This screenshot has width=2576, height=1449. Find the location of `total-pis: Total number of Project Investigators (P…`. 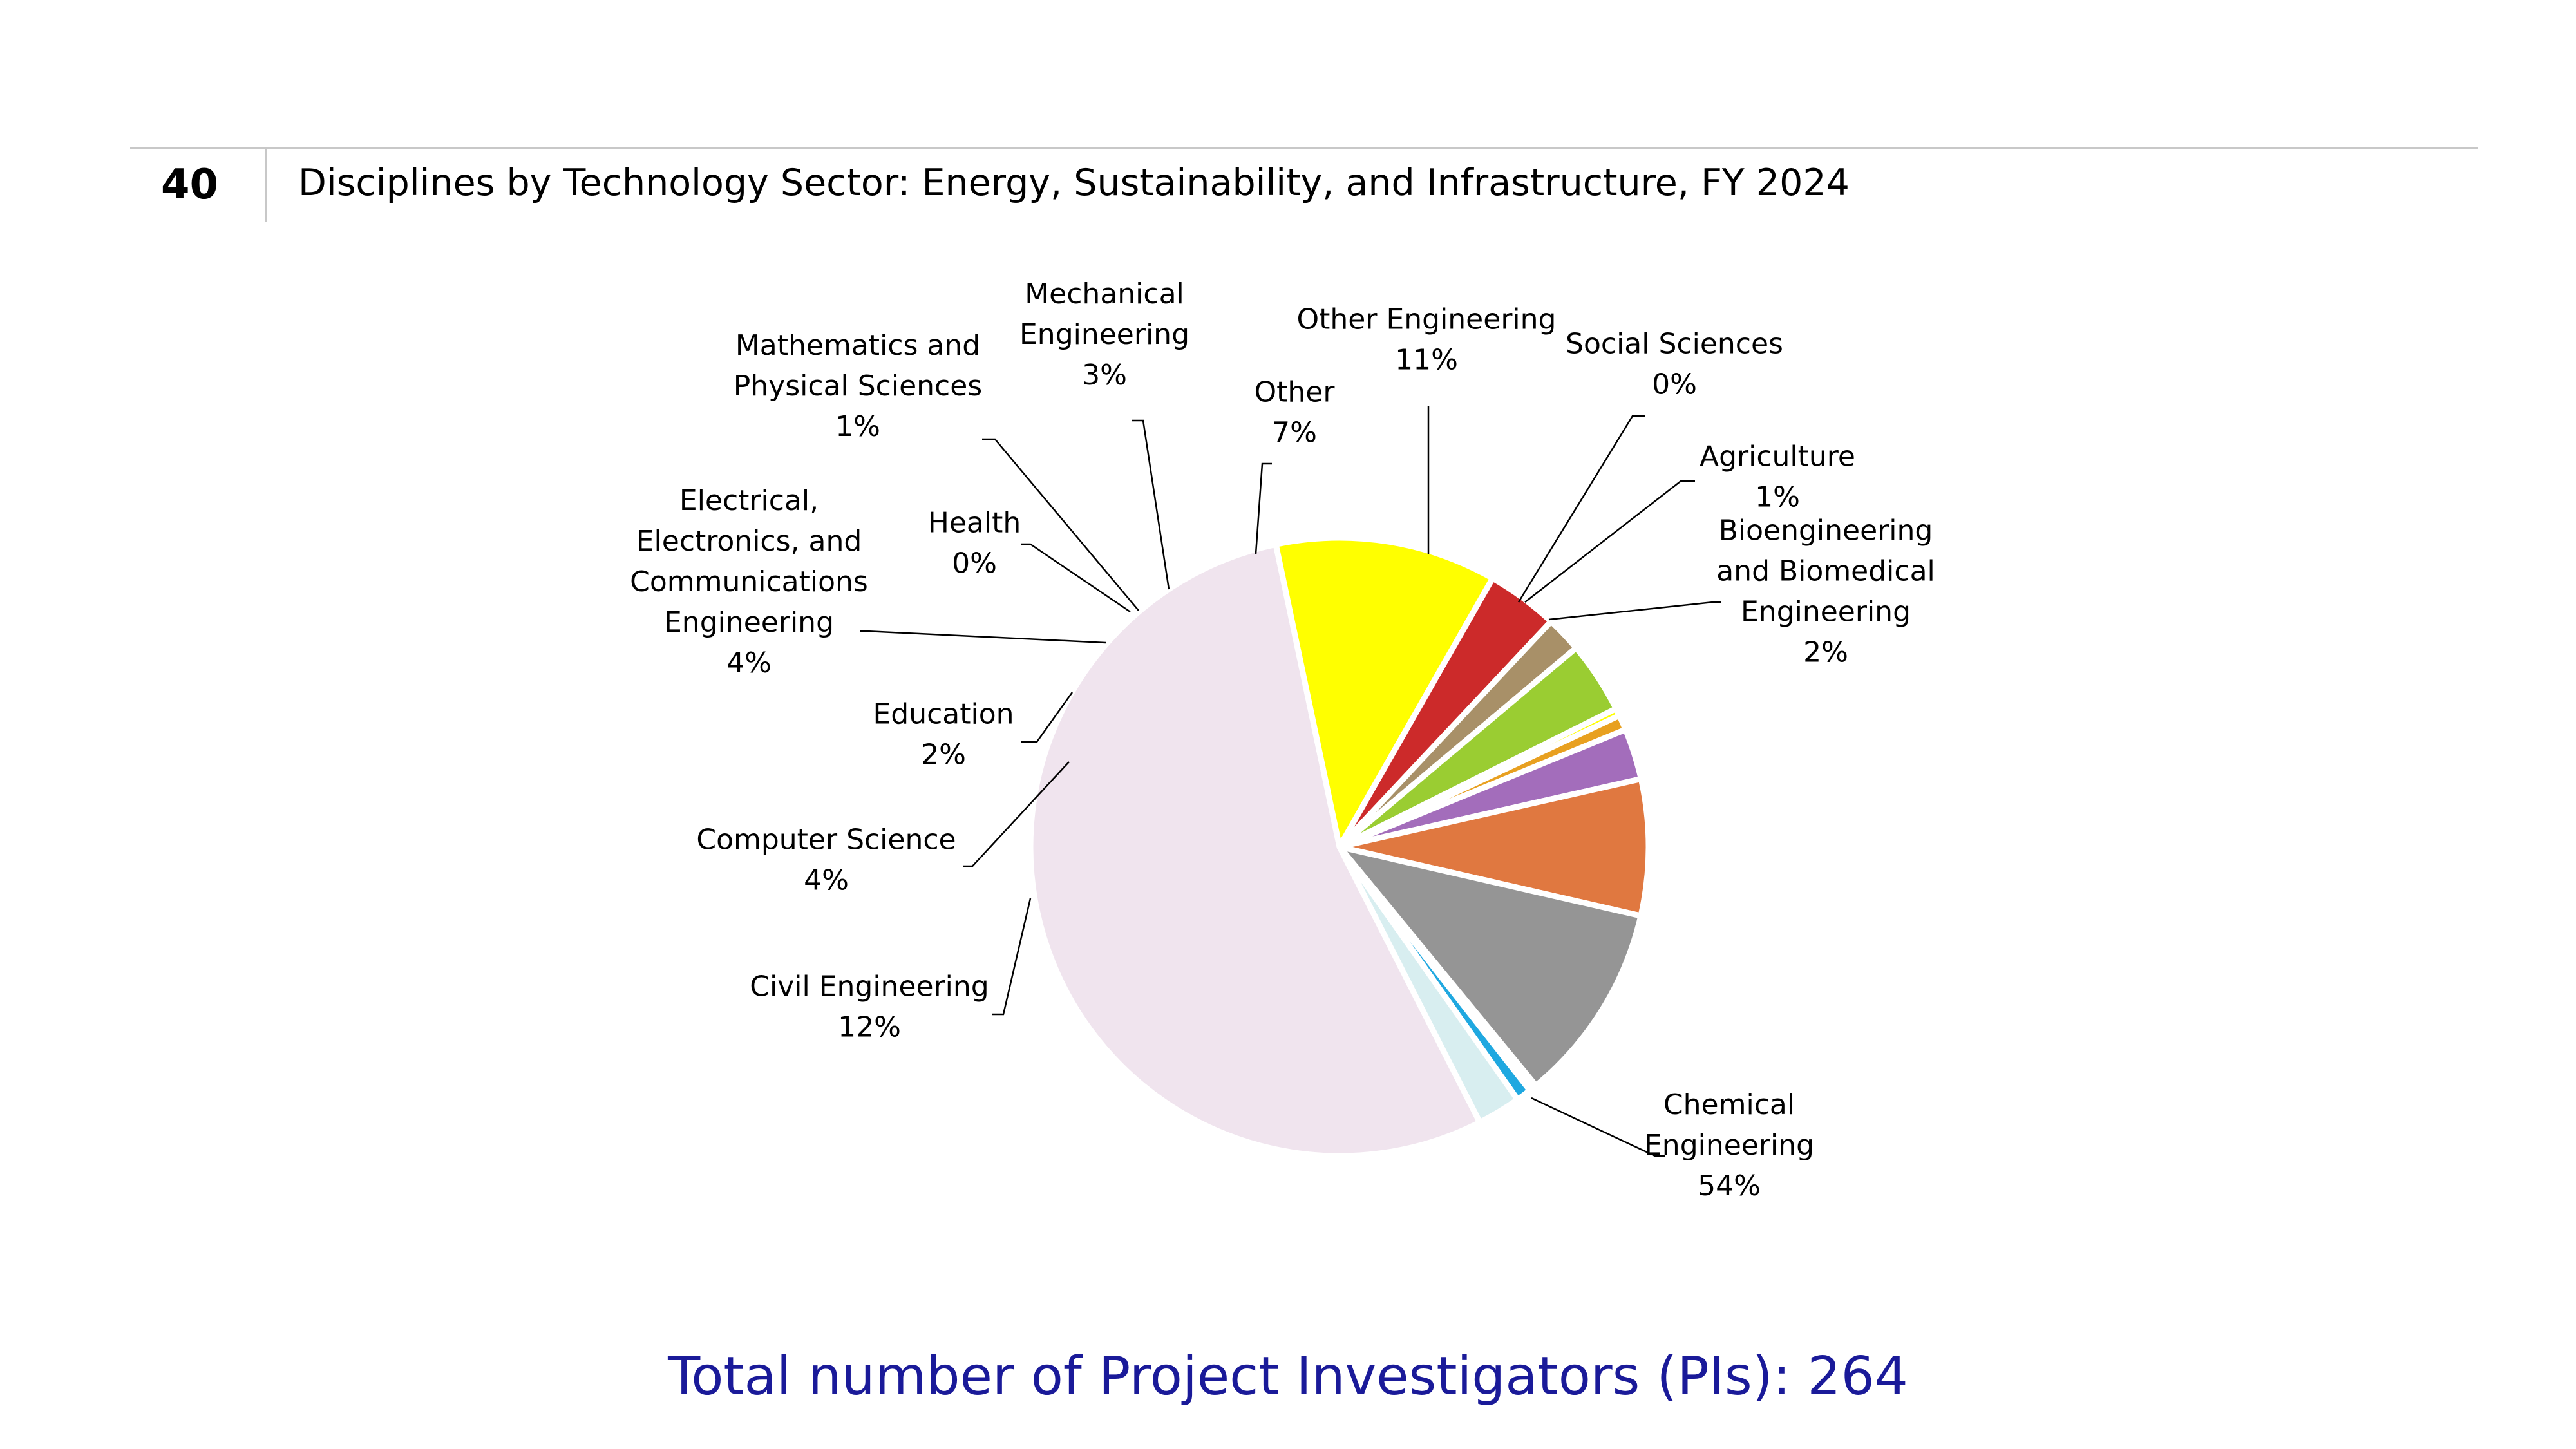

total-pis: Total number of Project Investigators (P… is located at coordinates (1288, 1376).